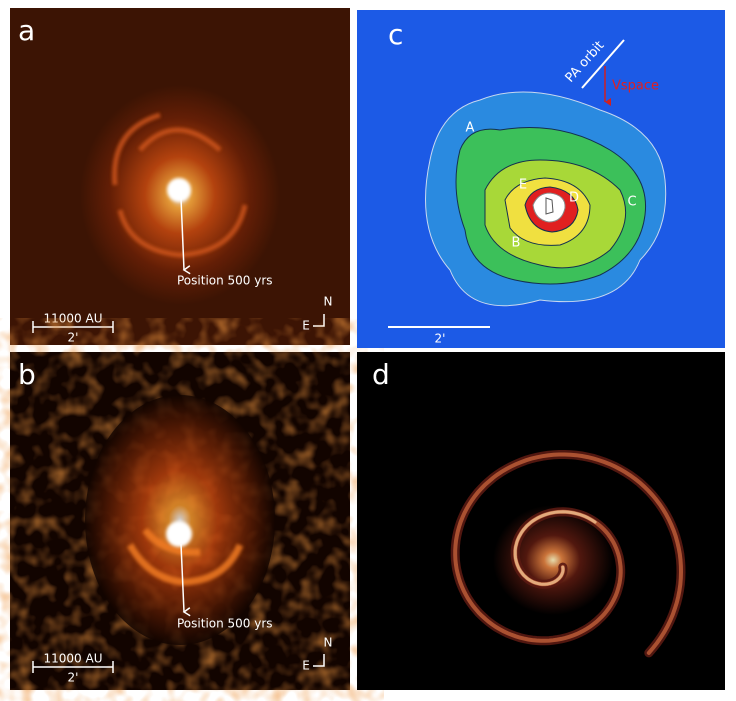  What do you see at coordinates (470, 128) in the screenshot?
I see `clump-label: A` at bounding box center [470, 128].